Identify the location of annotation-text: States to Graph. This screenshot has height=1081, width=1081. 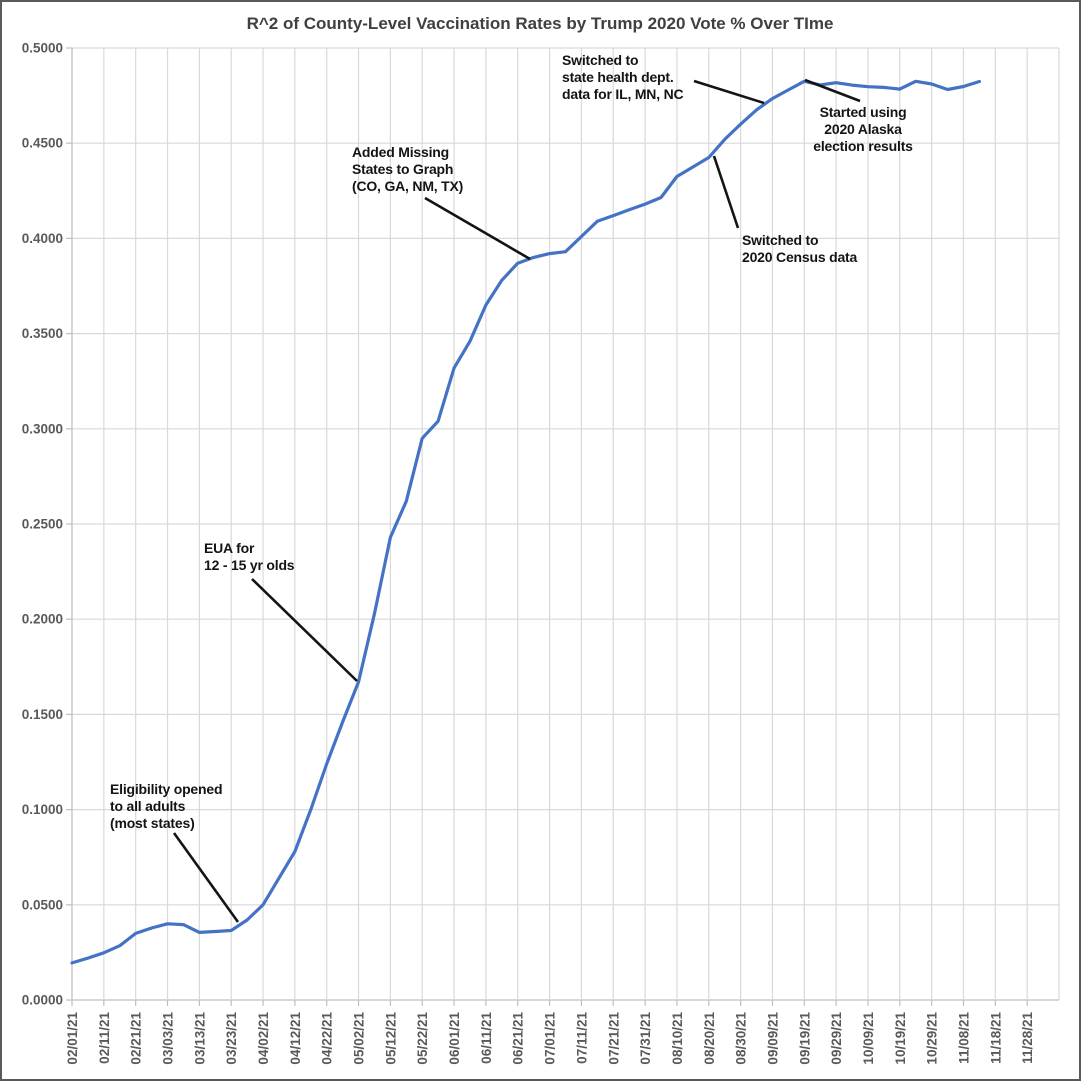
(402, 169).